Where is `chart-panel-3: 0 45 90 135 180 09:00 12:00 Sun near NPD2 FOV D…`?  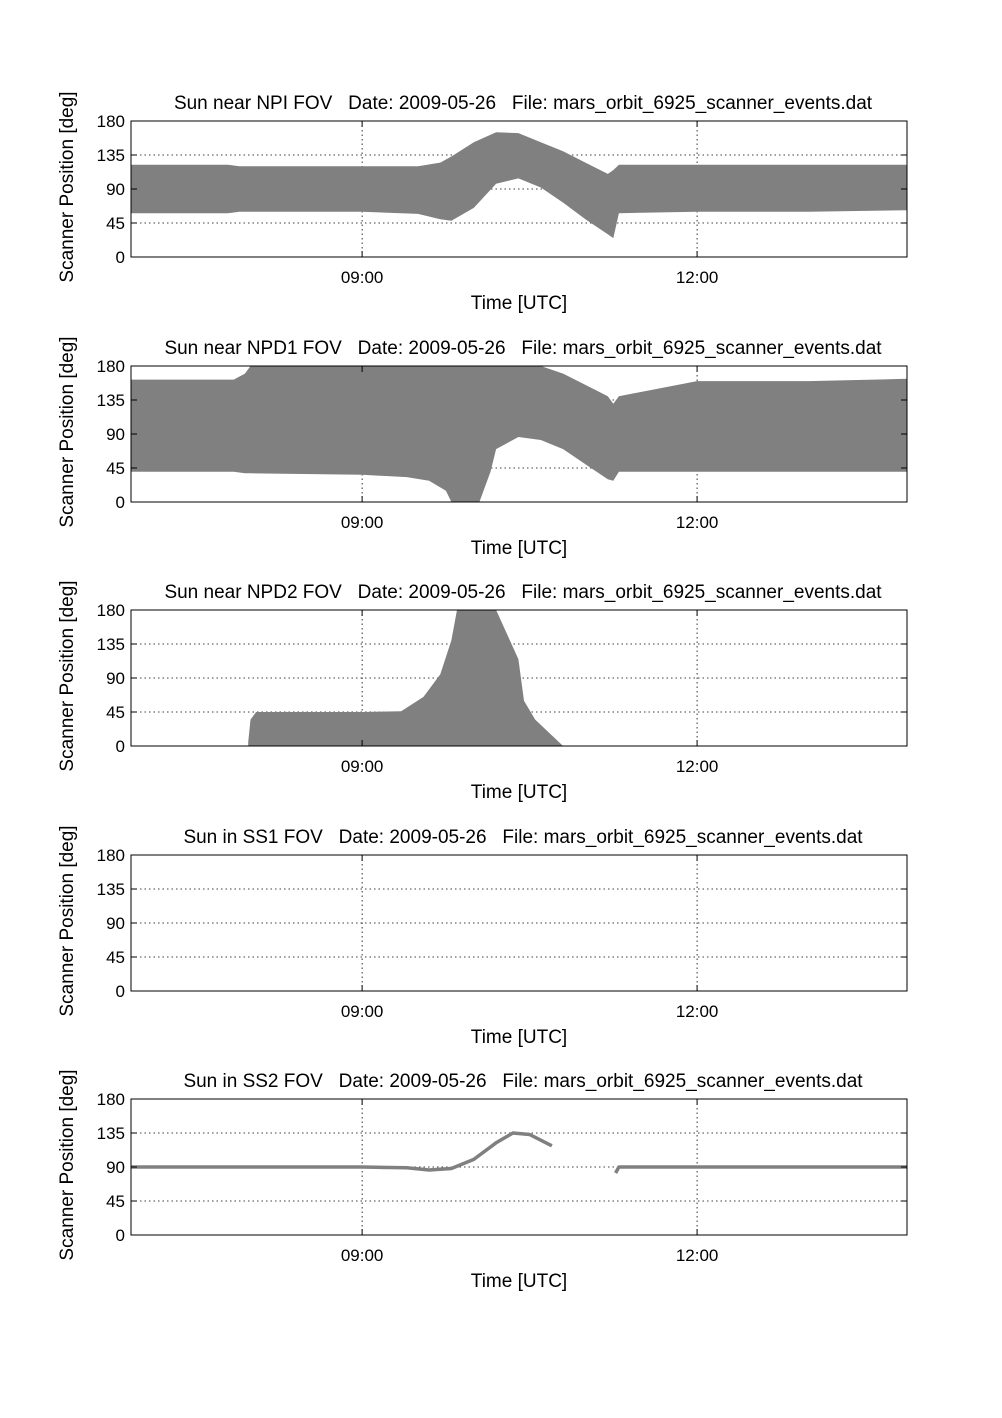 chart-panel-3: 0 45 90 135 180 09:00 12:00 Sun near NPD2 FOV D… is located at coordinates (482, 691).